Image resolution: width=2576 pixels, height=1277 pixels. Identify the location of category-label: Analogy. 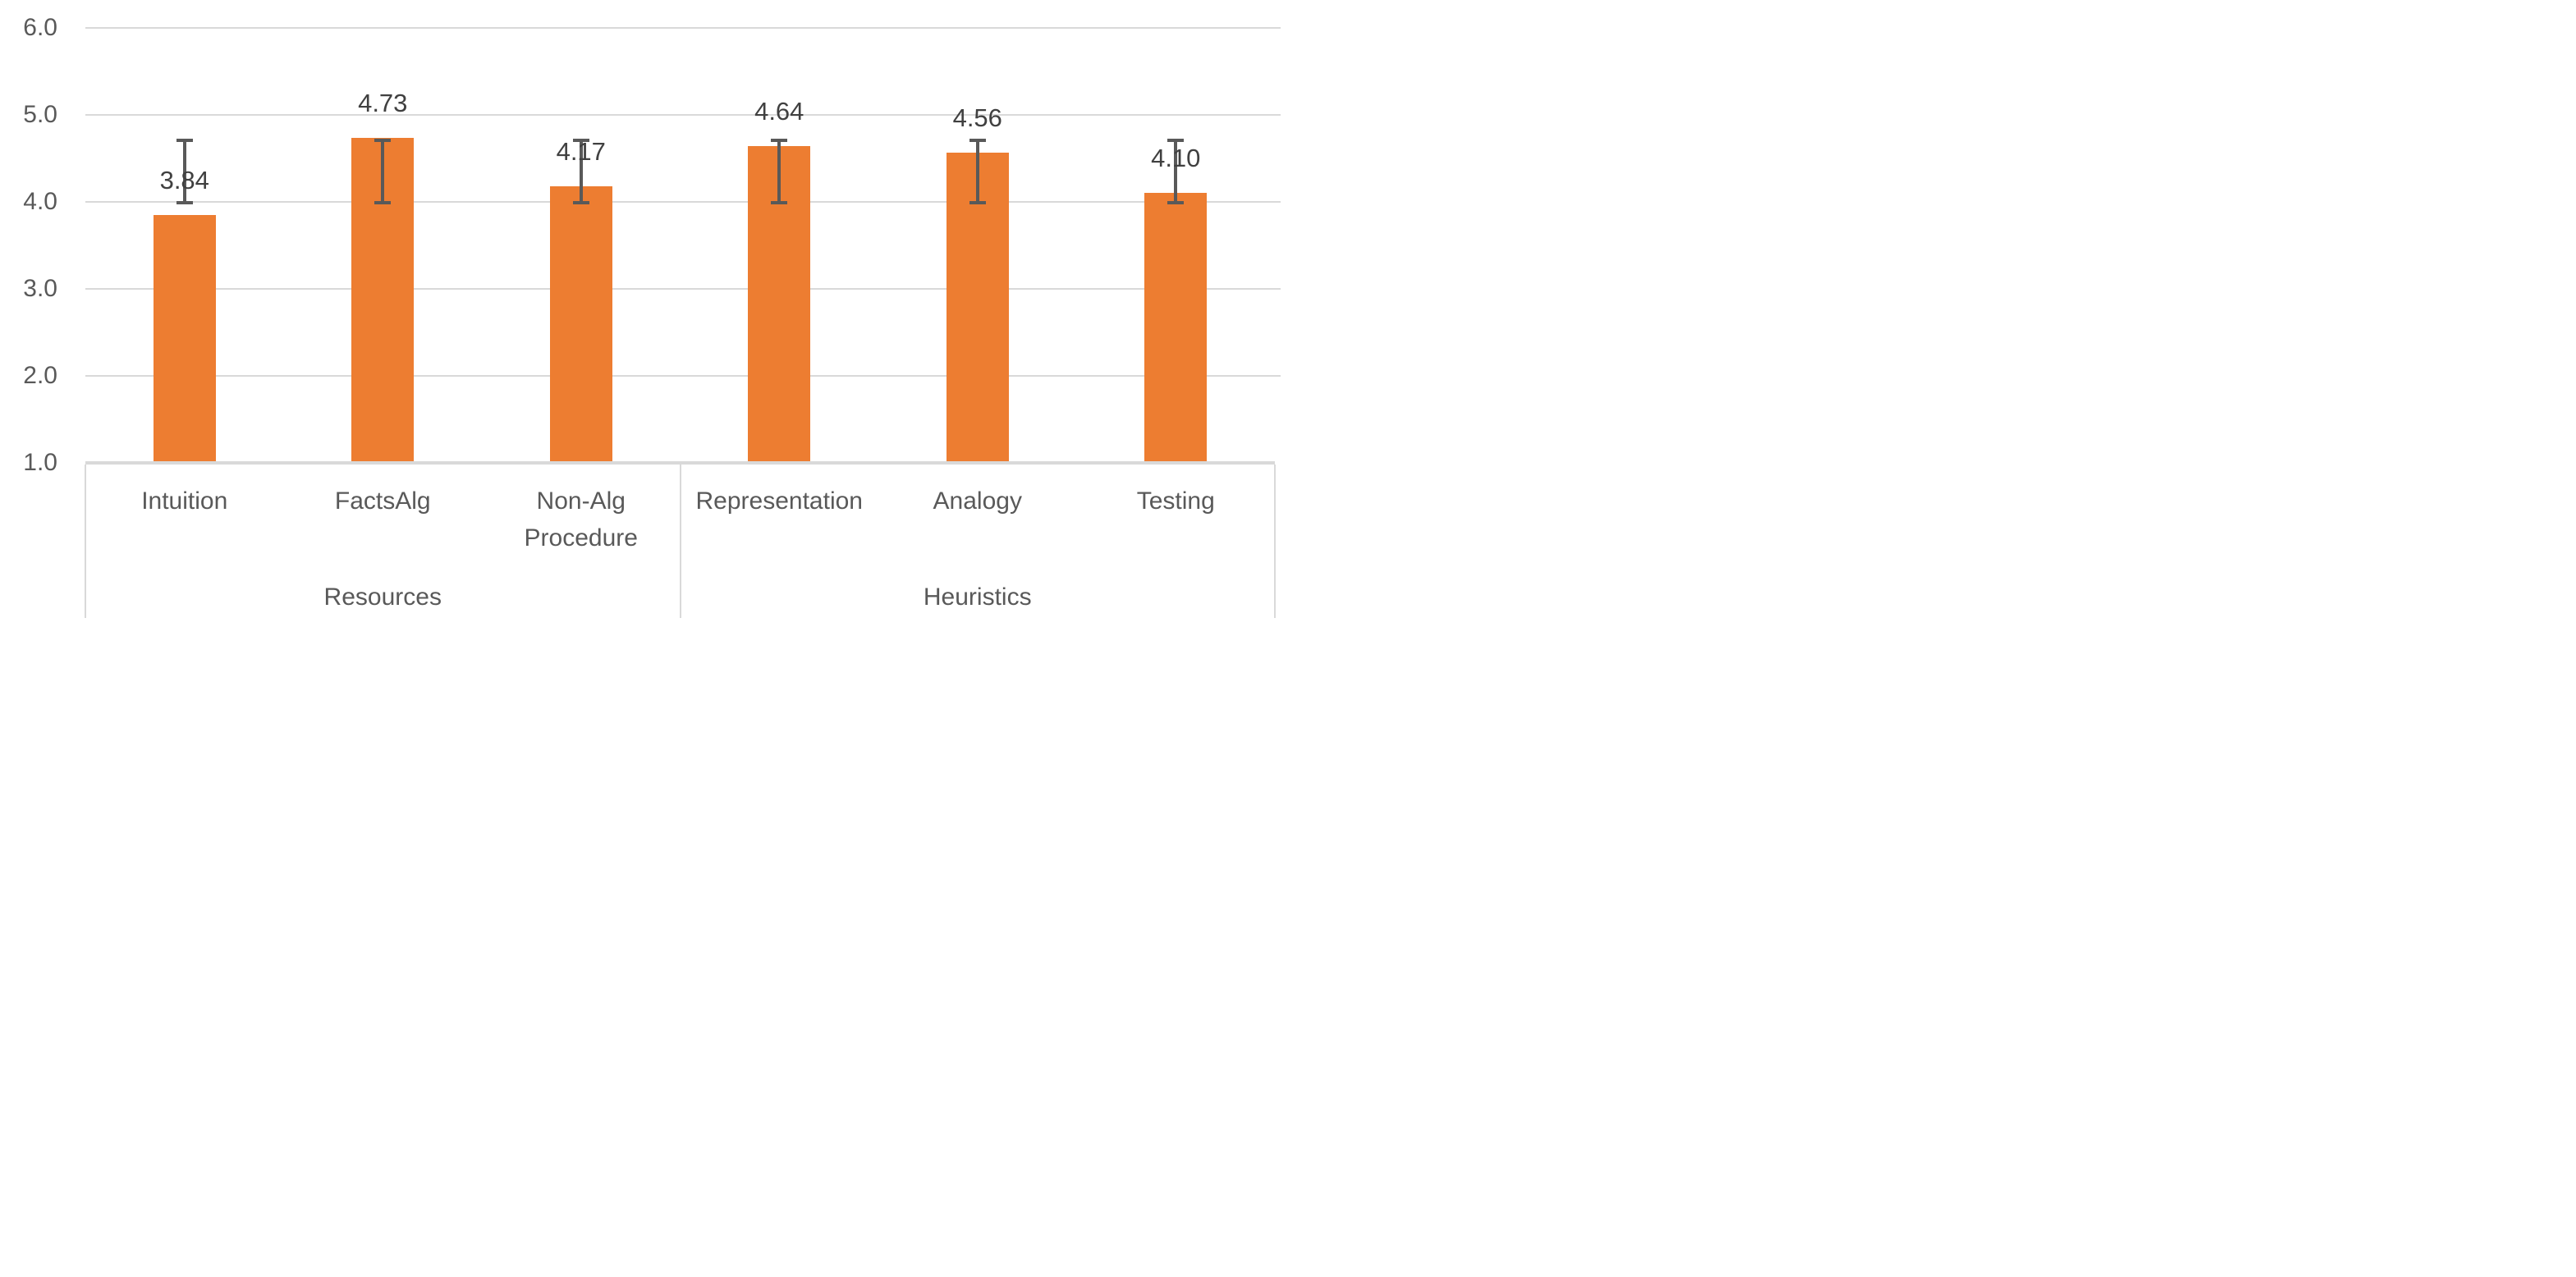
(978, 501).